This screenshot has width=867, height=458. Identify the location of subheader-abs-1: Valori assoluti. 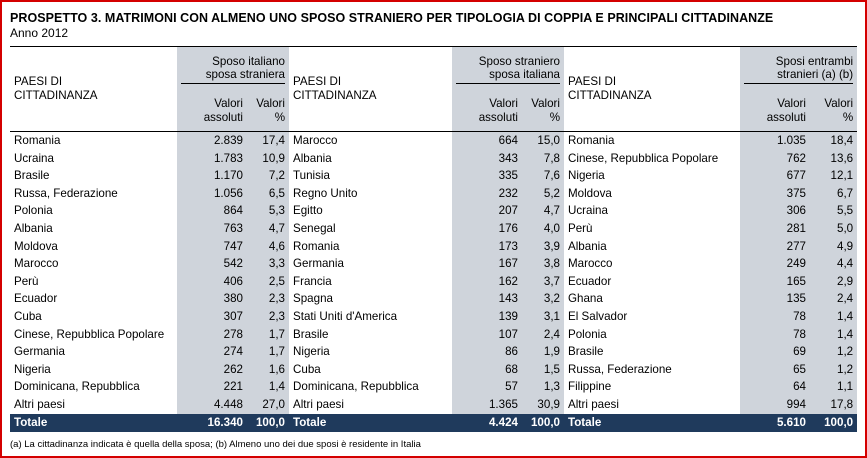
(212, 111).